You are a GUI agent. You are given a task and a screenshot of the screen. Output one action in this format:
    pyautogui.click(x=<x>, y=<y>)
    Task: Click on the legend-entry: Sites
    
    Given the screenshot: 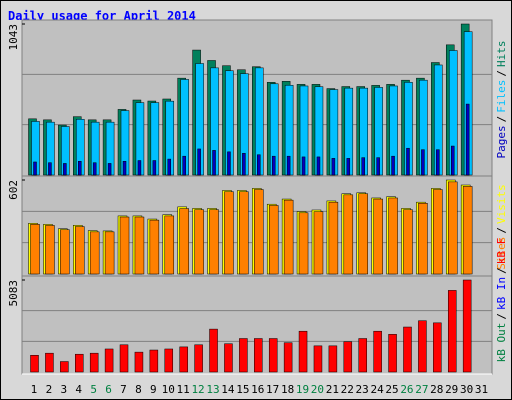 What is the action you would take?
    pyautogui.click(x=501, y=253)
    